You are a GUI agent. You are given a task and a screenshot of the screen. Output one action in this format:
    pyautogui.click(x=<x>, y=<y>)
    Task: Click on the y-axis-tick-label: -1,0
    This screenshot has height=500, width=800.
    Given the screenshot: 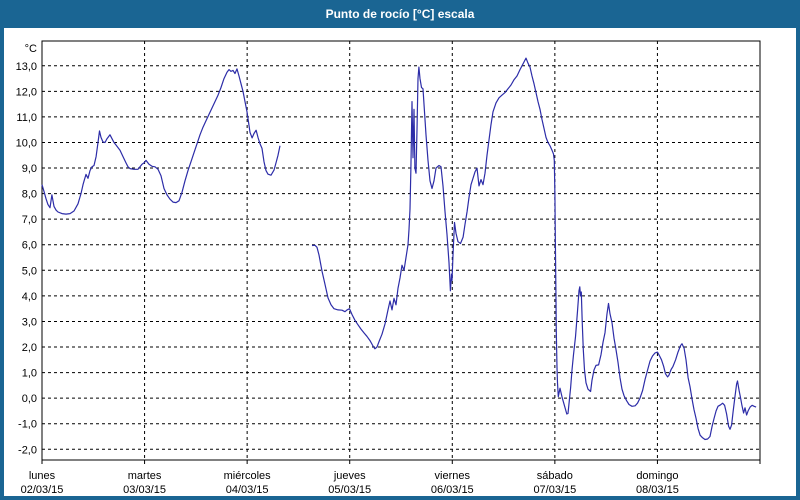 What is the action you would take?
    pyautogui.click(x=27, y=425)
    